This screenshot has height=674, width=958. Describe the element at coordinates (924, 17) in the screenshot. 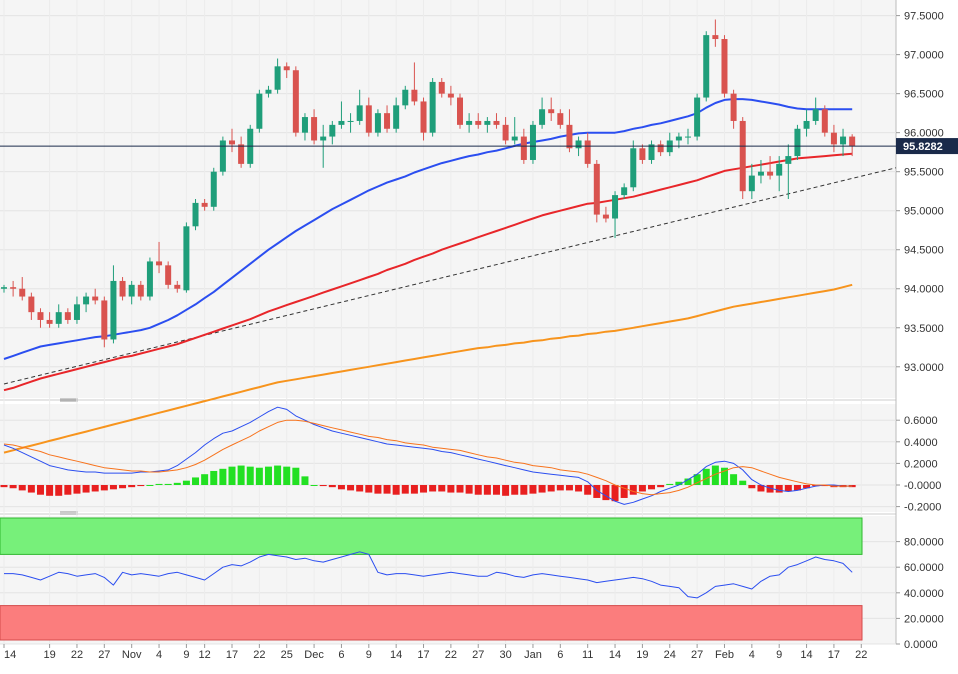

I see `0-y-tick-label: 97.5000` at that location.